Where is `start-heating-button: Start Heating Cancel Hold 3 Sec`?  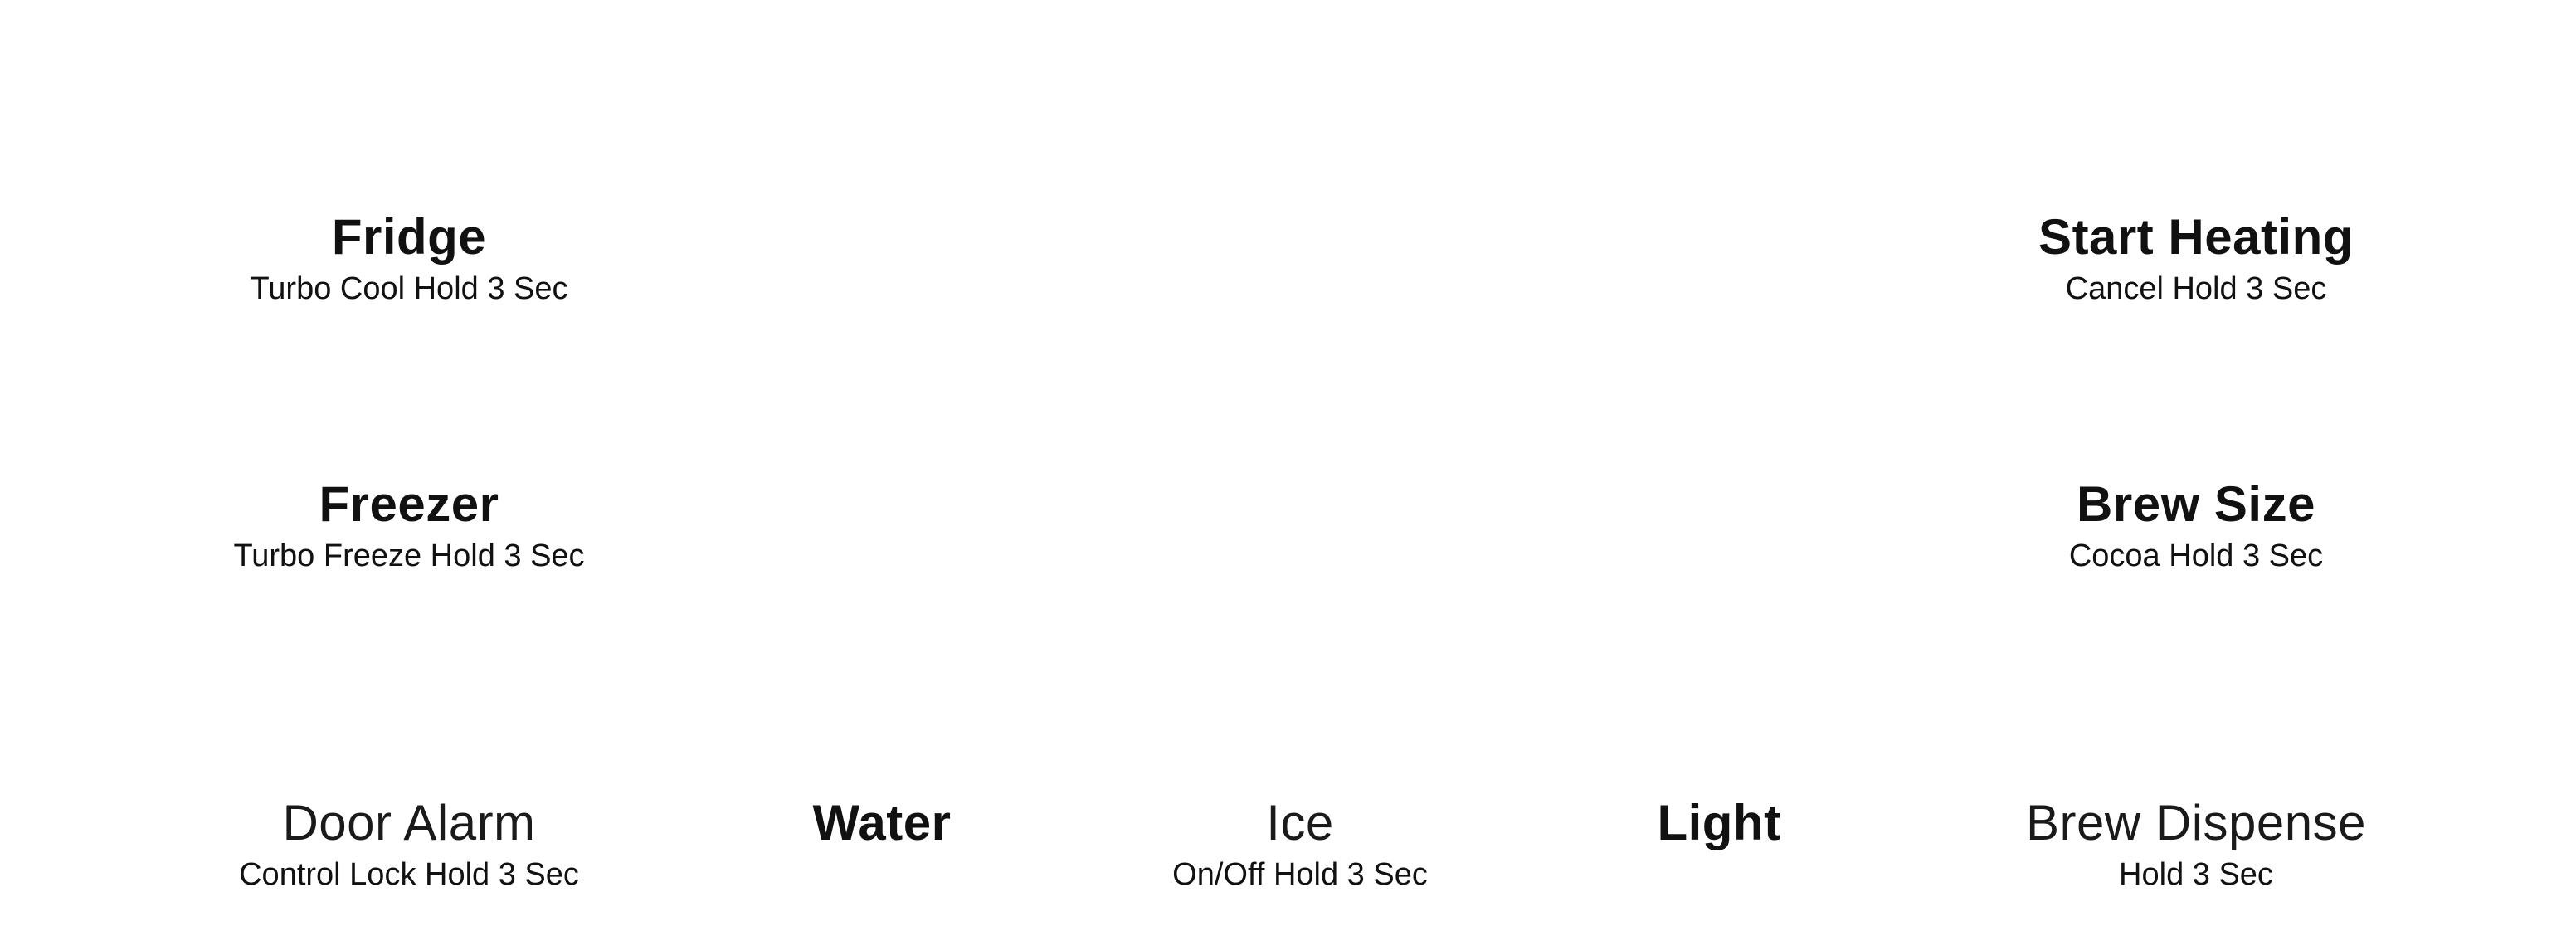
start-heating-button: Start Heating Cancel Hold 3 Sec is located at coordinates (2196, 258).